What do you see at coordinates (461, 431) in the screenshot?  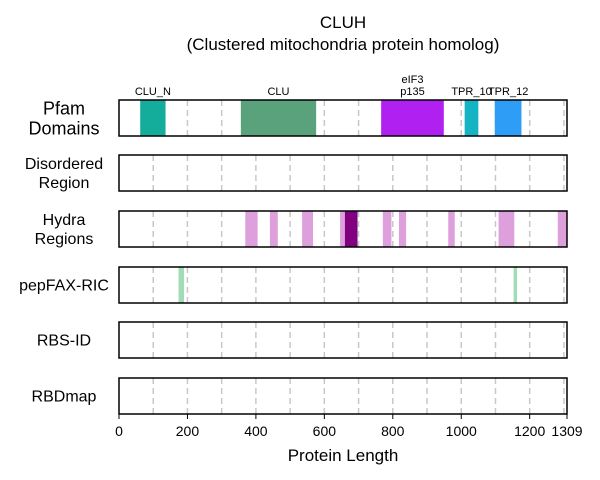 I see `x-tick-label: 1000` at bounding box center [461, 431].